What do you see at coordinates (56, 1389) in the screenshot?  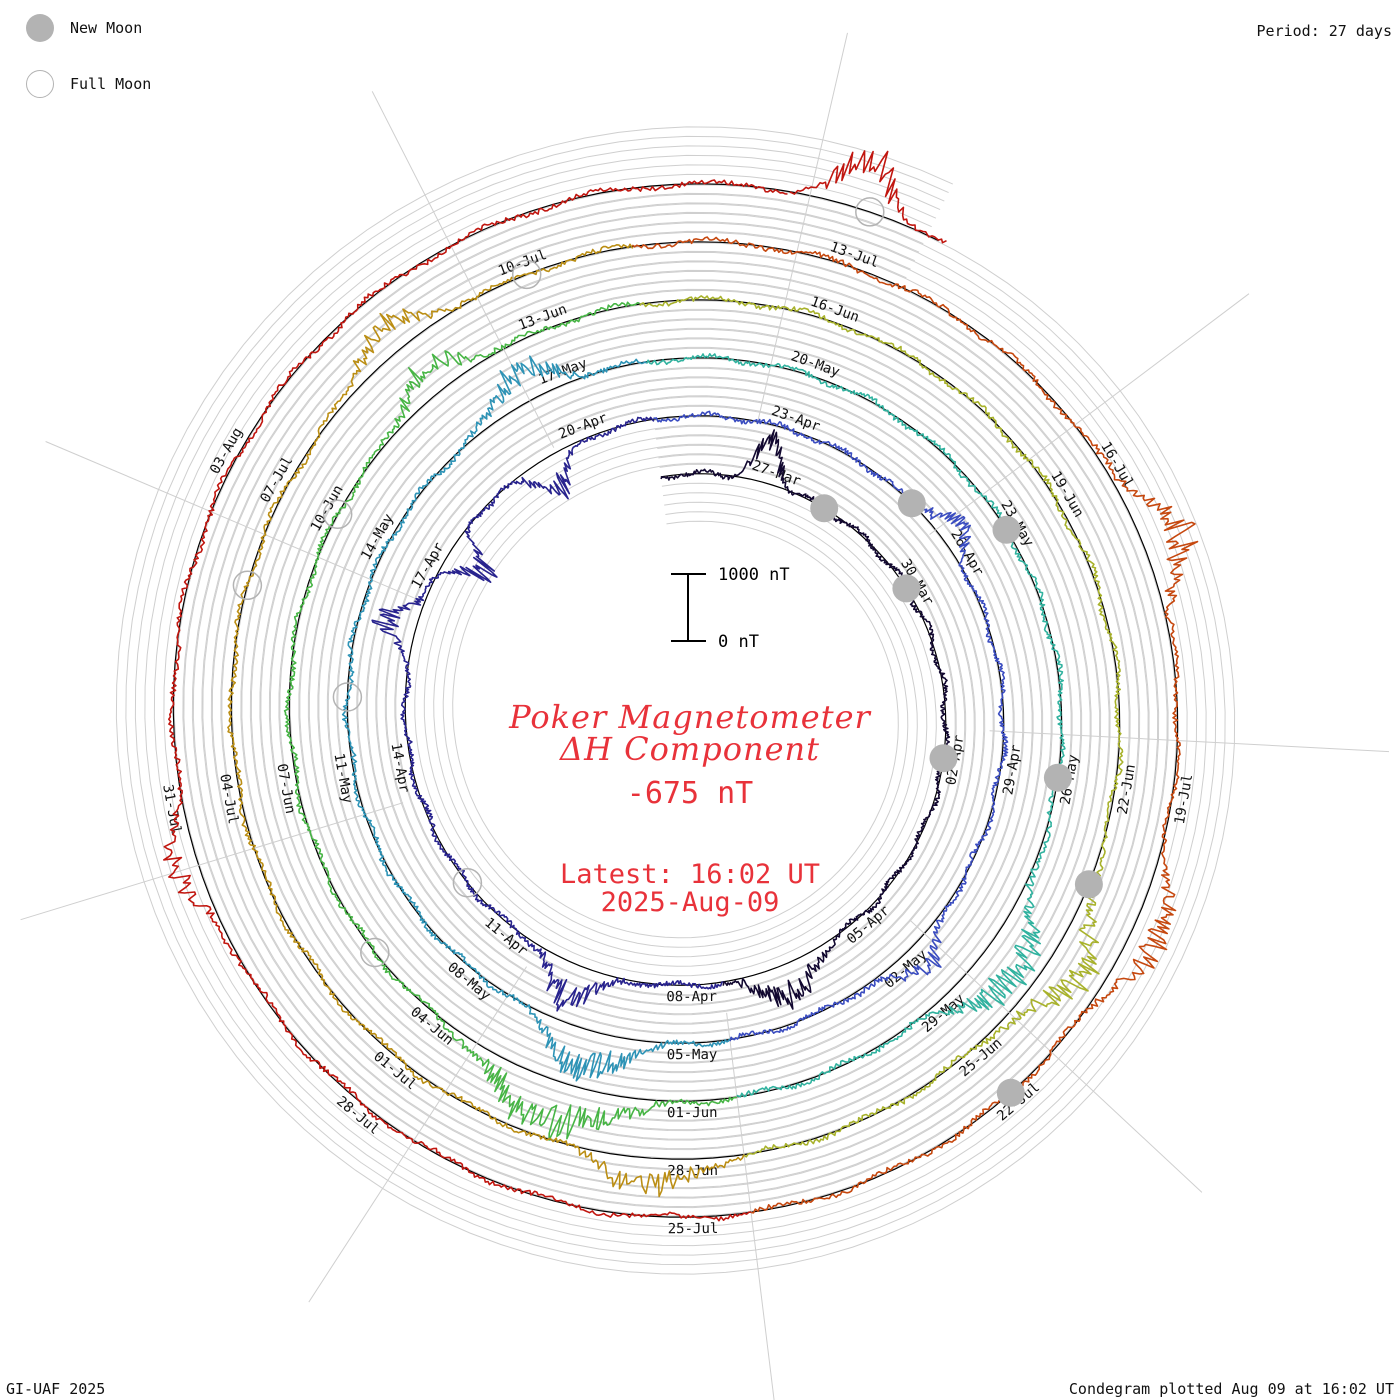 I see `credit-label: GI-UAF 2025` at bounding box center [56, 1389].